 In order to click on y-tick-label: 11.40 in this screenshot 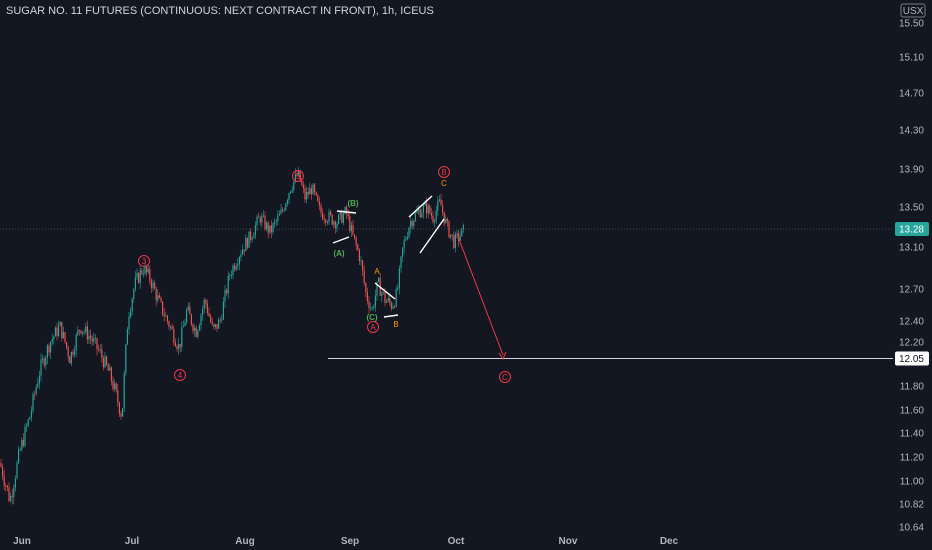, I will do `click(912, 434)`.